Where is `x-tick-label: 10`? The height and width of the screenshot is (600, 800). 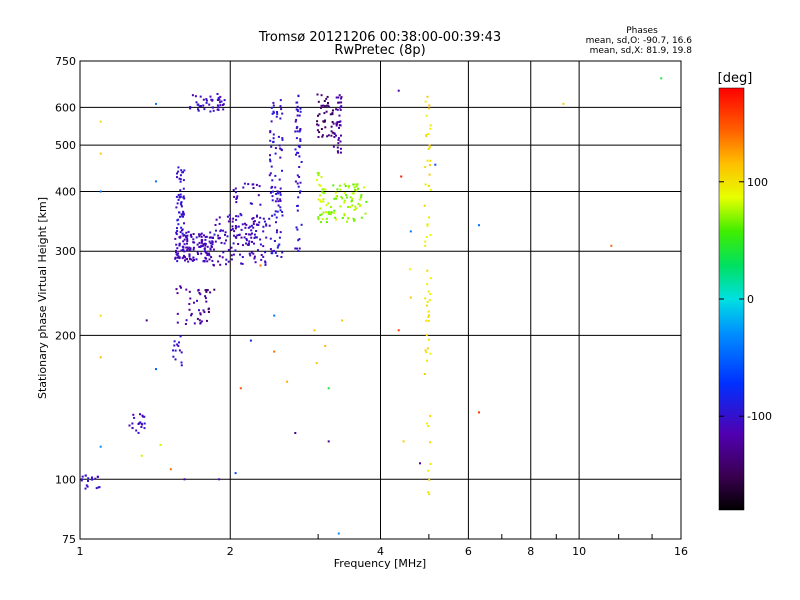 x-tick-label: 10 is located at coordinates (579, 551).